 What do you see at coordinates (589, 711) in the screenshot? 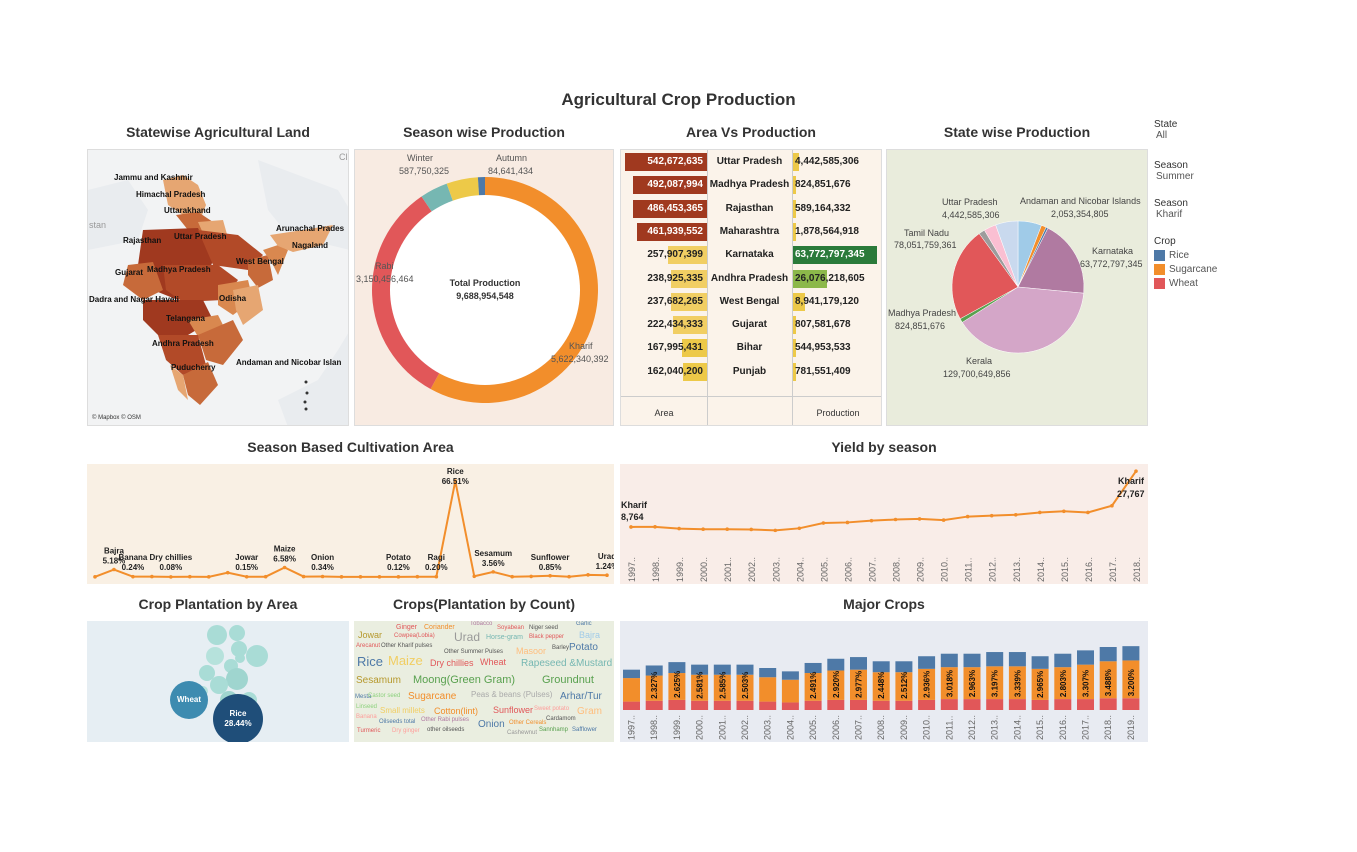
I see `word-cloud-word: Gram` at bounding box center [589, 711].